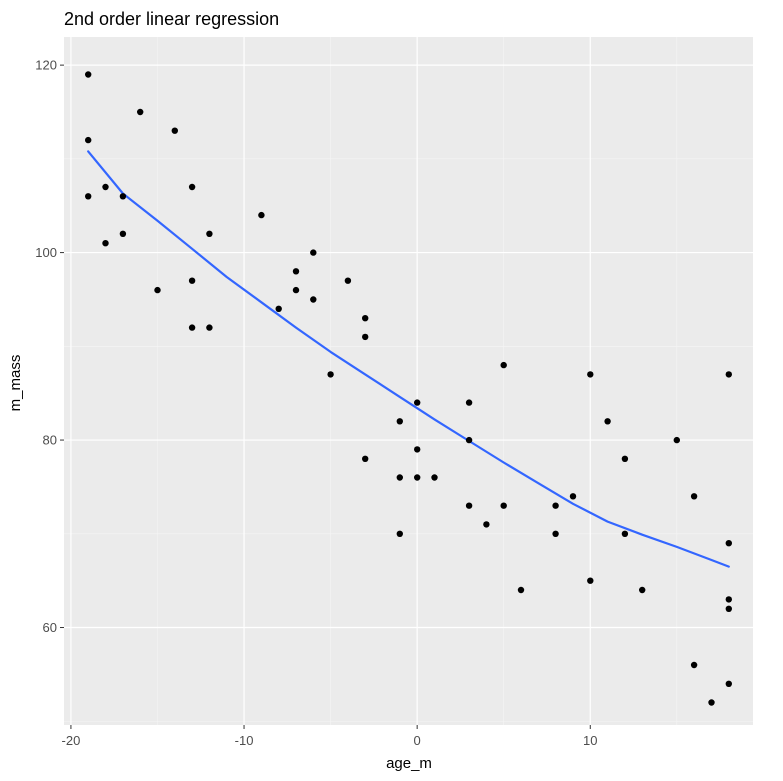 The width and height of the screenshot is (783, 781). Describe the element at coordinates (590, 740) in the screenshot. I see `x-tick-label: 10` at that location.